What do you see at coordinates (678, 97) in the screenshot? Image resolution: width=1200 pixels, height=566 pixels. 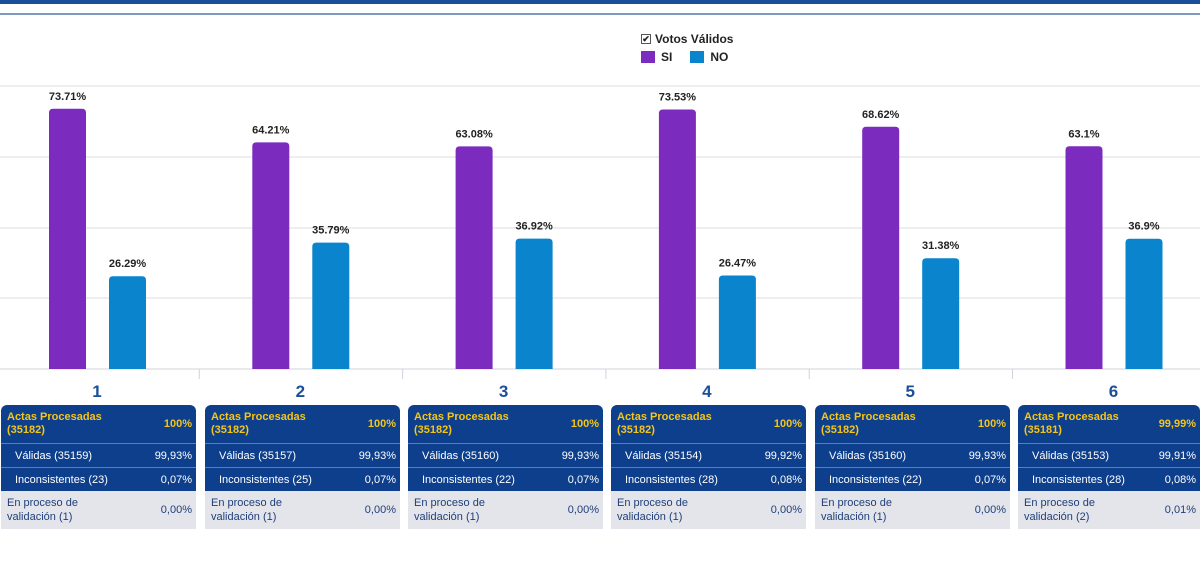 I see `data-label-si-4: 73.53%` at bounding box center [678, 97].